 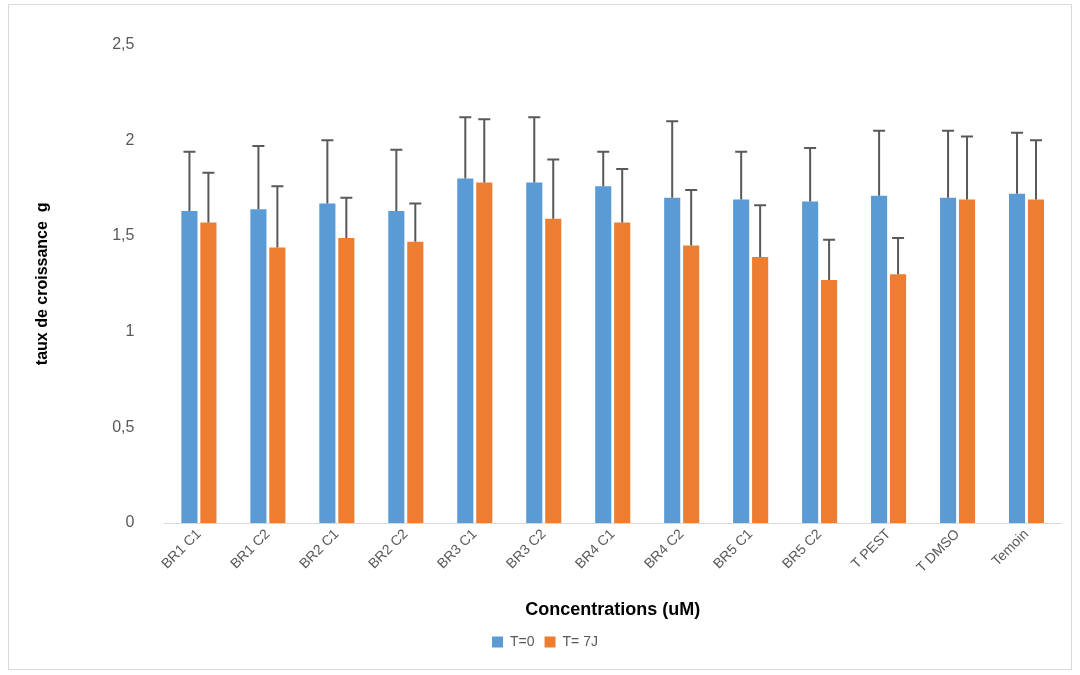 What do you see at coordinates (613, 609) in the screenshot?
I see `x-axis-title: Concentrations (uM)` at bounding box center [613, 609].